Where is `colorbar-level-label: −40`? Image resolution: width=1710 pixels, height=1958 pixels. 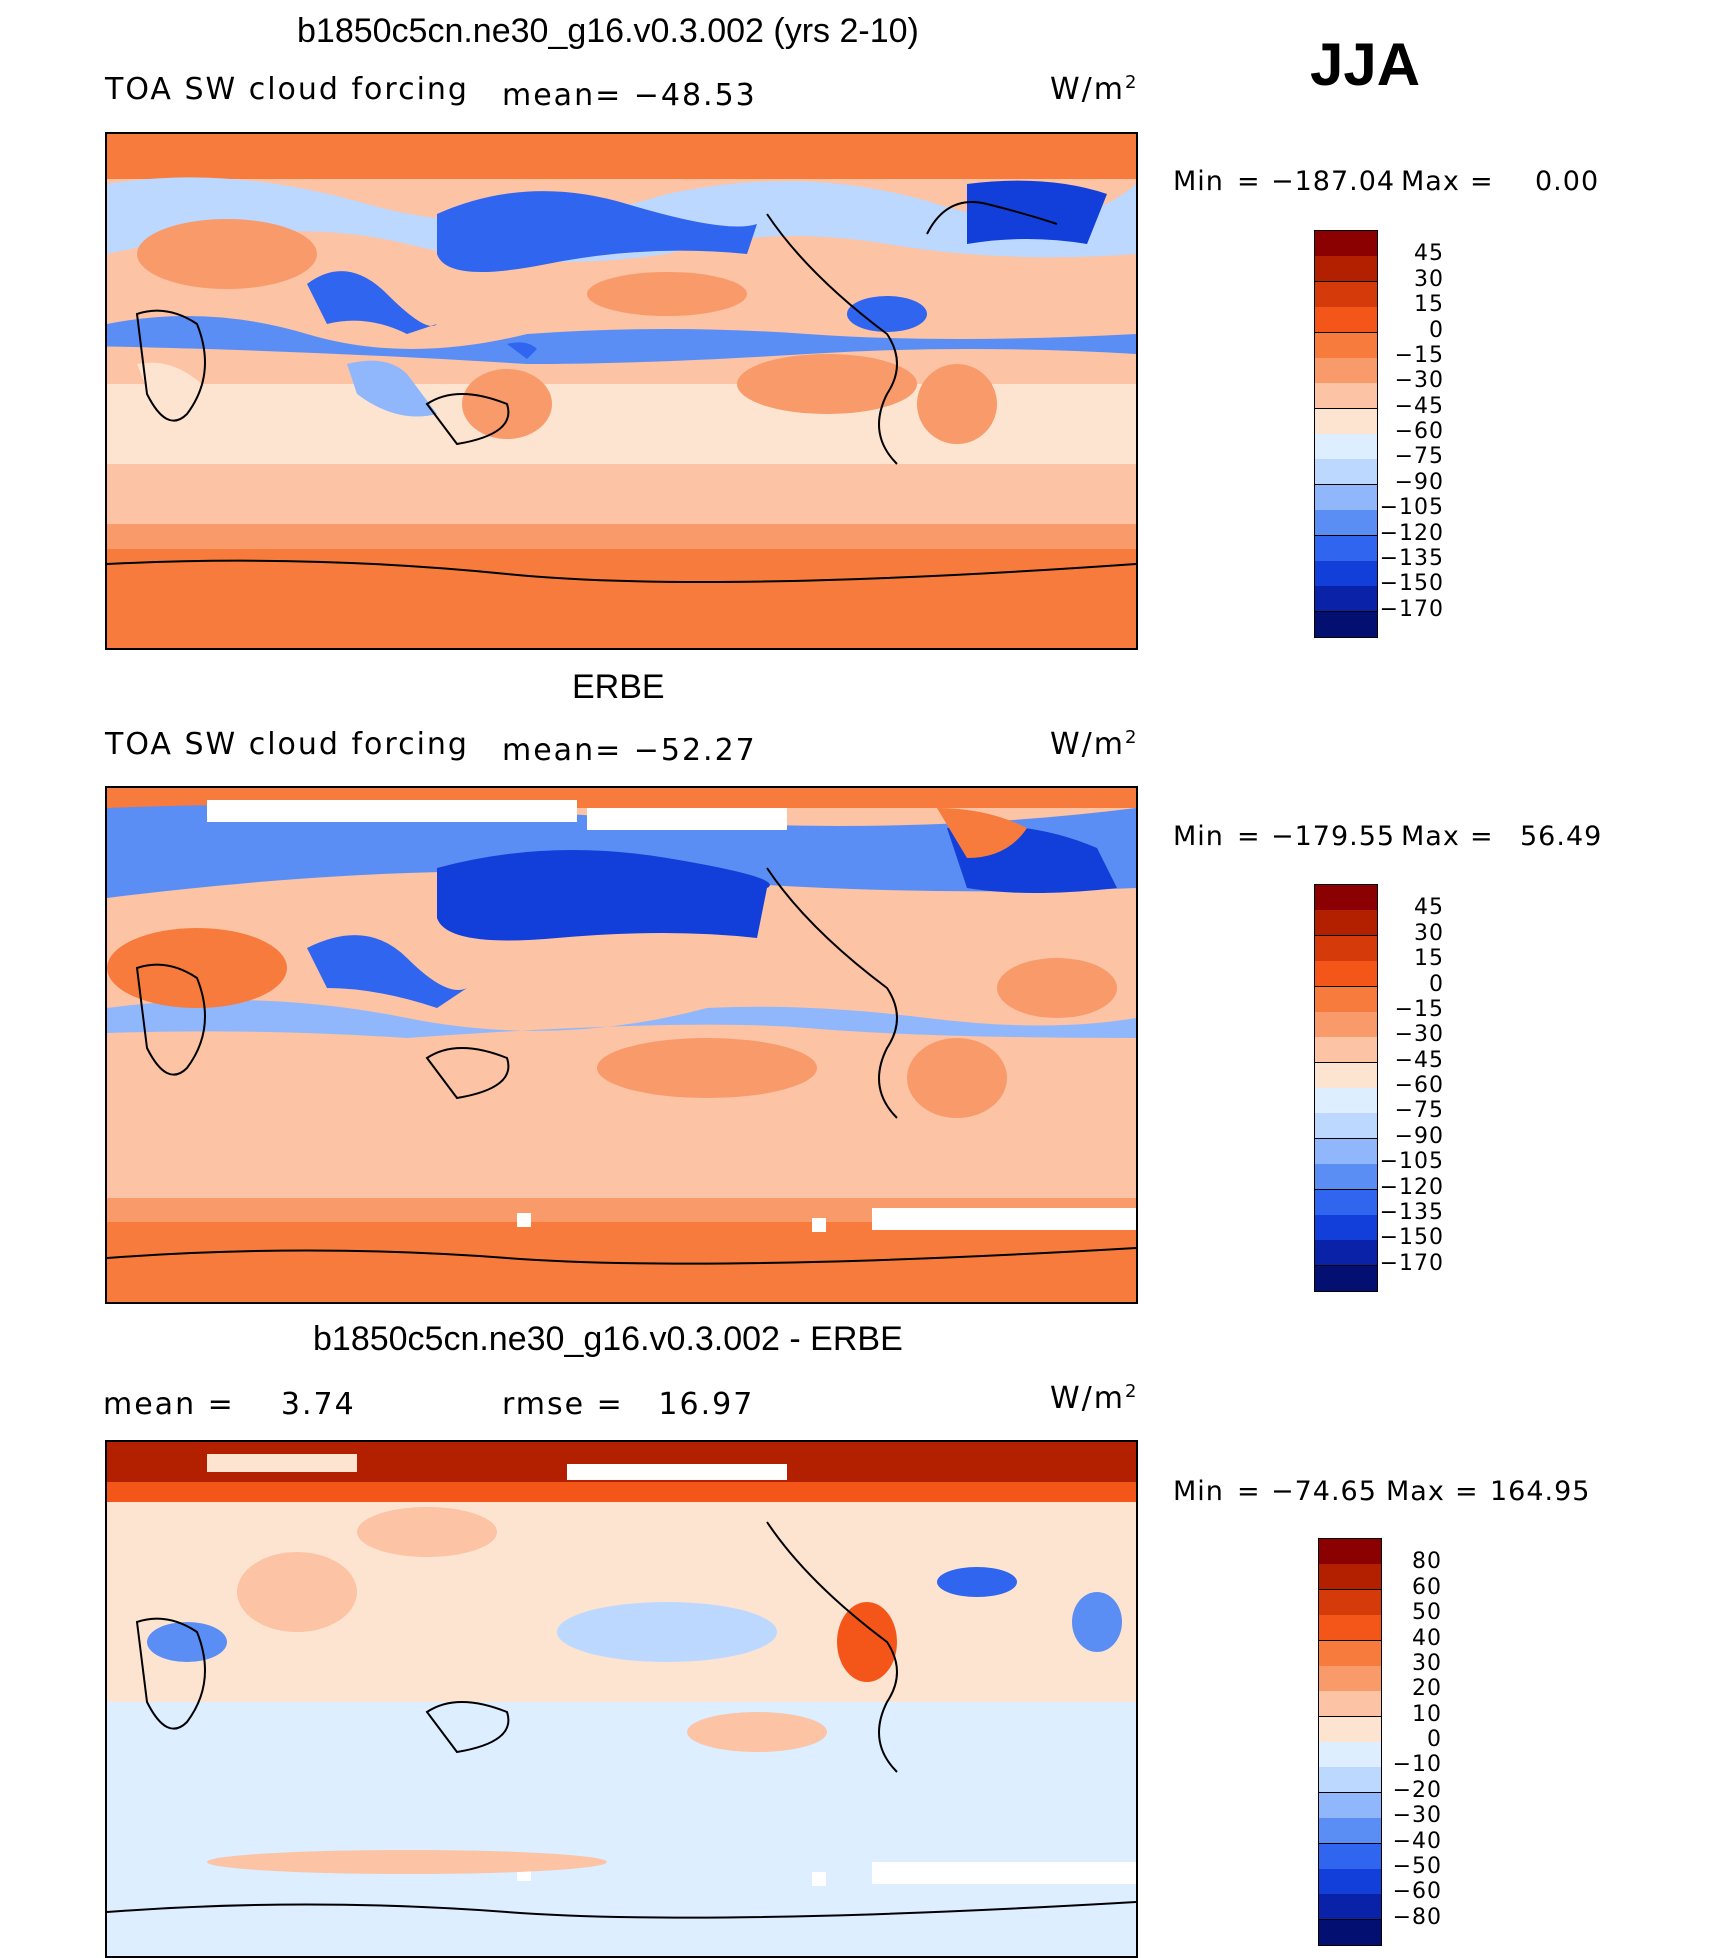
colorbar-level-label: −40 is located at coordinates (1417, 1841).